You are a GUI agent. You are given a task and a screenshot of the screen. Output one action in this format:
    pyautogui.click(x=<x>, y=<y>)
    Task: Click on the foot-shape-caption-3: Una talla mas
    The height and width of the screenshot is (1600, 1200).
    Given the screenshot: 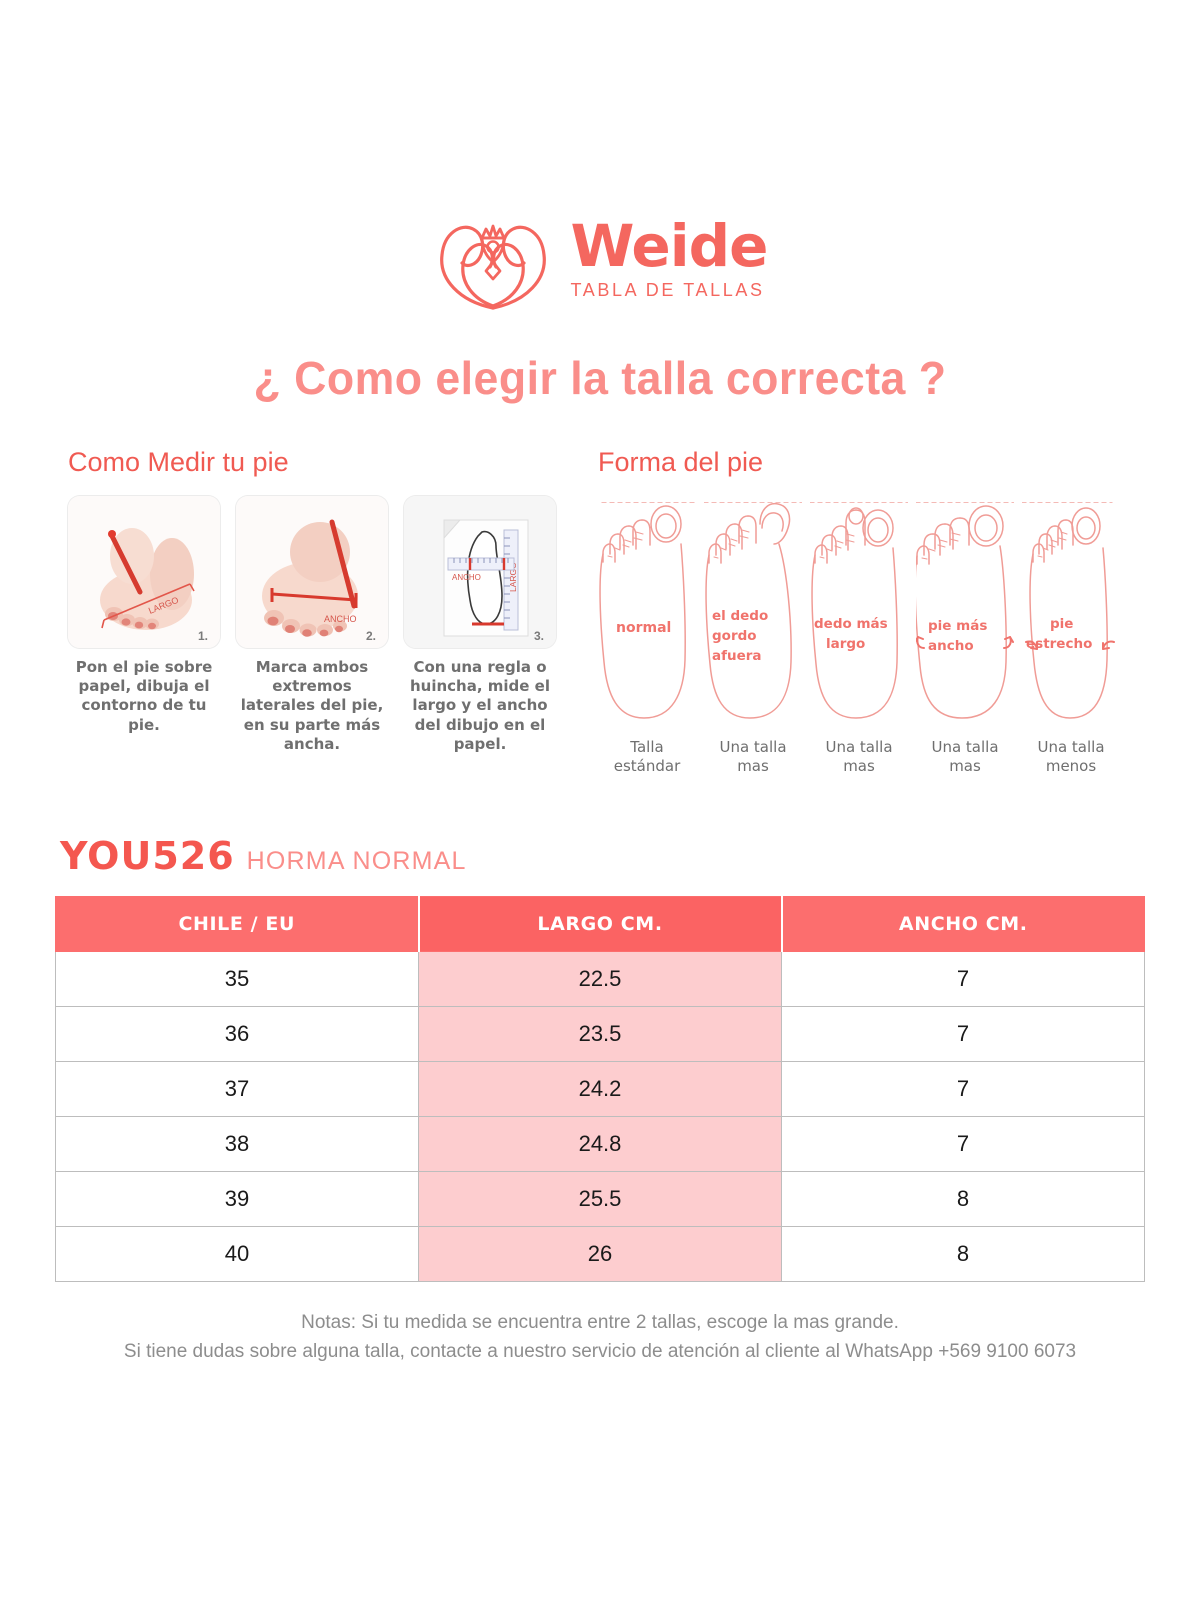 What is the action you would take?
    pyautogui.click(x=965, y=756)
    